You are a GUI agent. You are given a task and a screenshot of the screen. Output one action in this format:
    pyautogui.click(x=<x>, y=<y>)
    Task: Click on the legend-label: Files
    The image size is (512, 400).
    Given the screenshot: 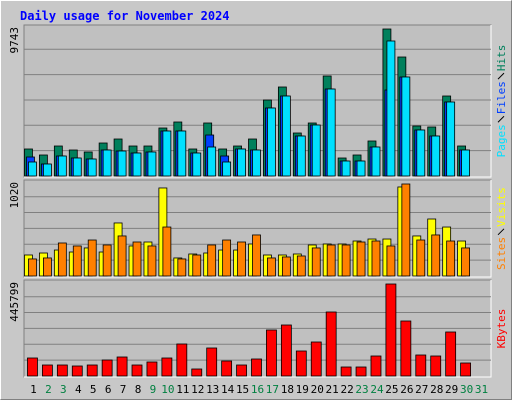 What is the action you would take?
    pyautogui.click(x=501, y=97)
    